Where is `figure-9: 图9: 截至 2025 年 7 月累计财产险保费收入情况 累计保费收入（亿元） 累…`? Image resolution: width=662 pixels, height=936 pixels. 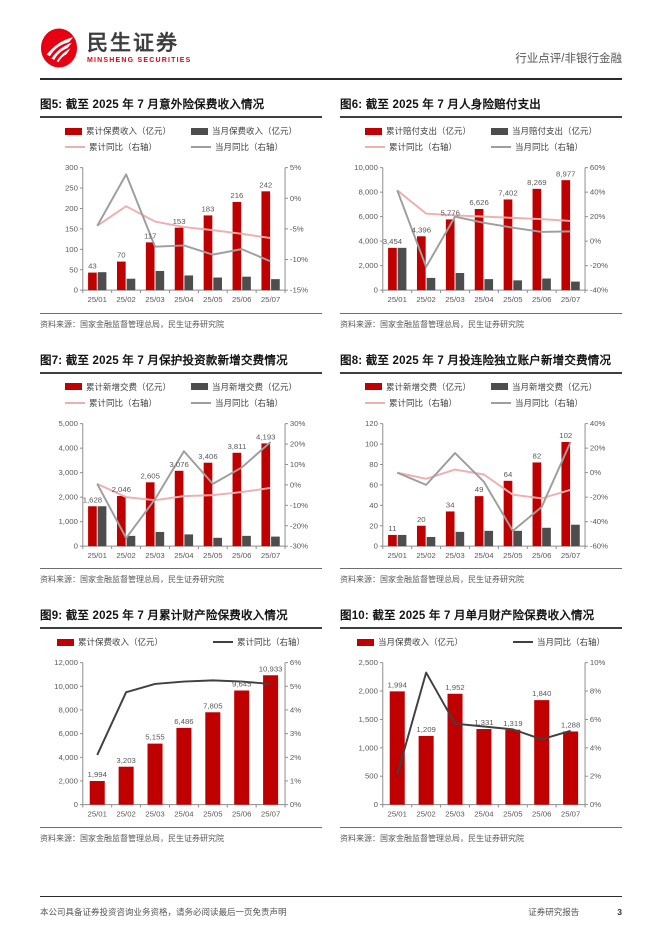 figure-9: 图9: 截至 2025 年 7 月累计财产险保费收入情况 累计保费收入（亿元） 累… is located at coordinates (181, 725).